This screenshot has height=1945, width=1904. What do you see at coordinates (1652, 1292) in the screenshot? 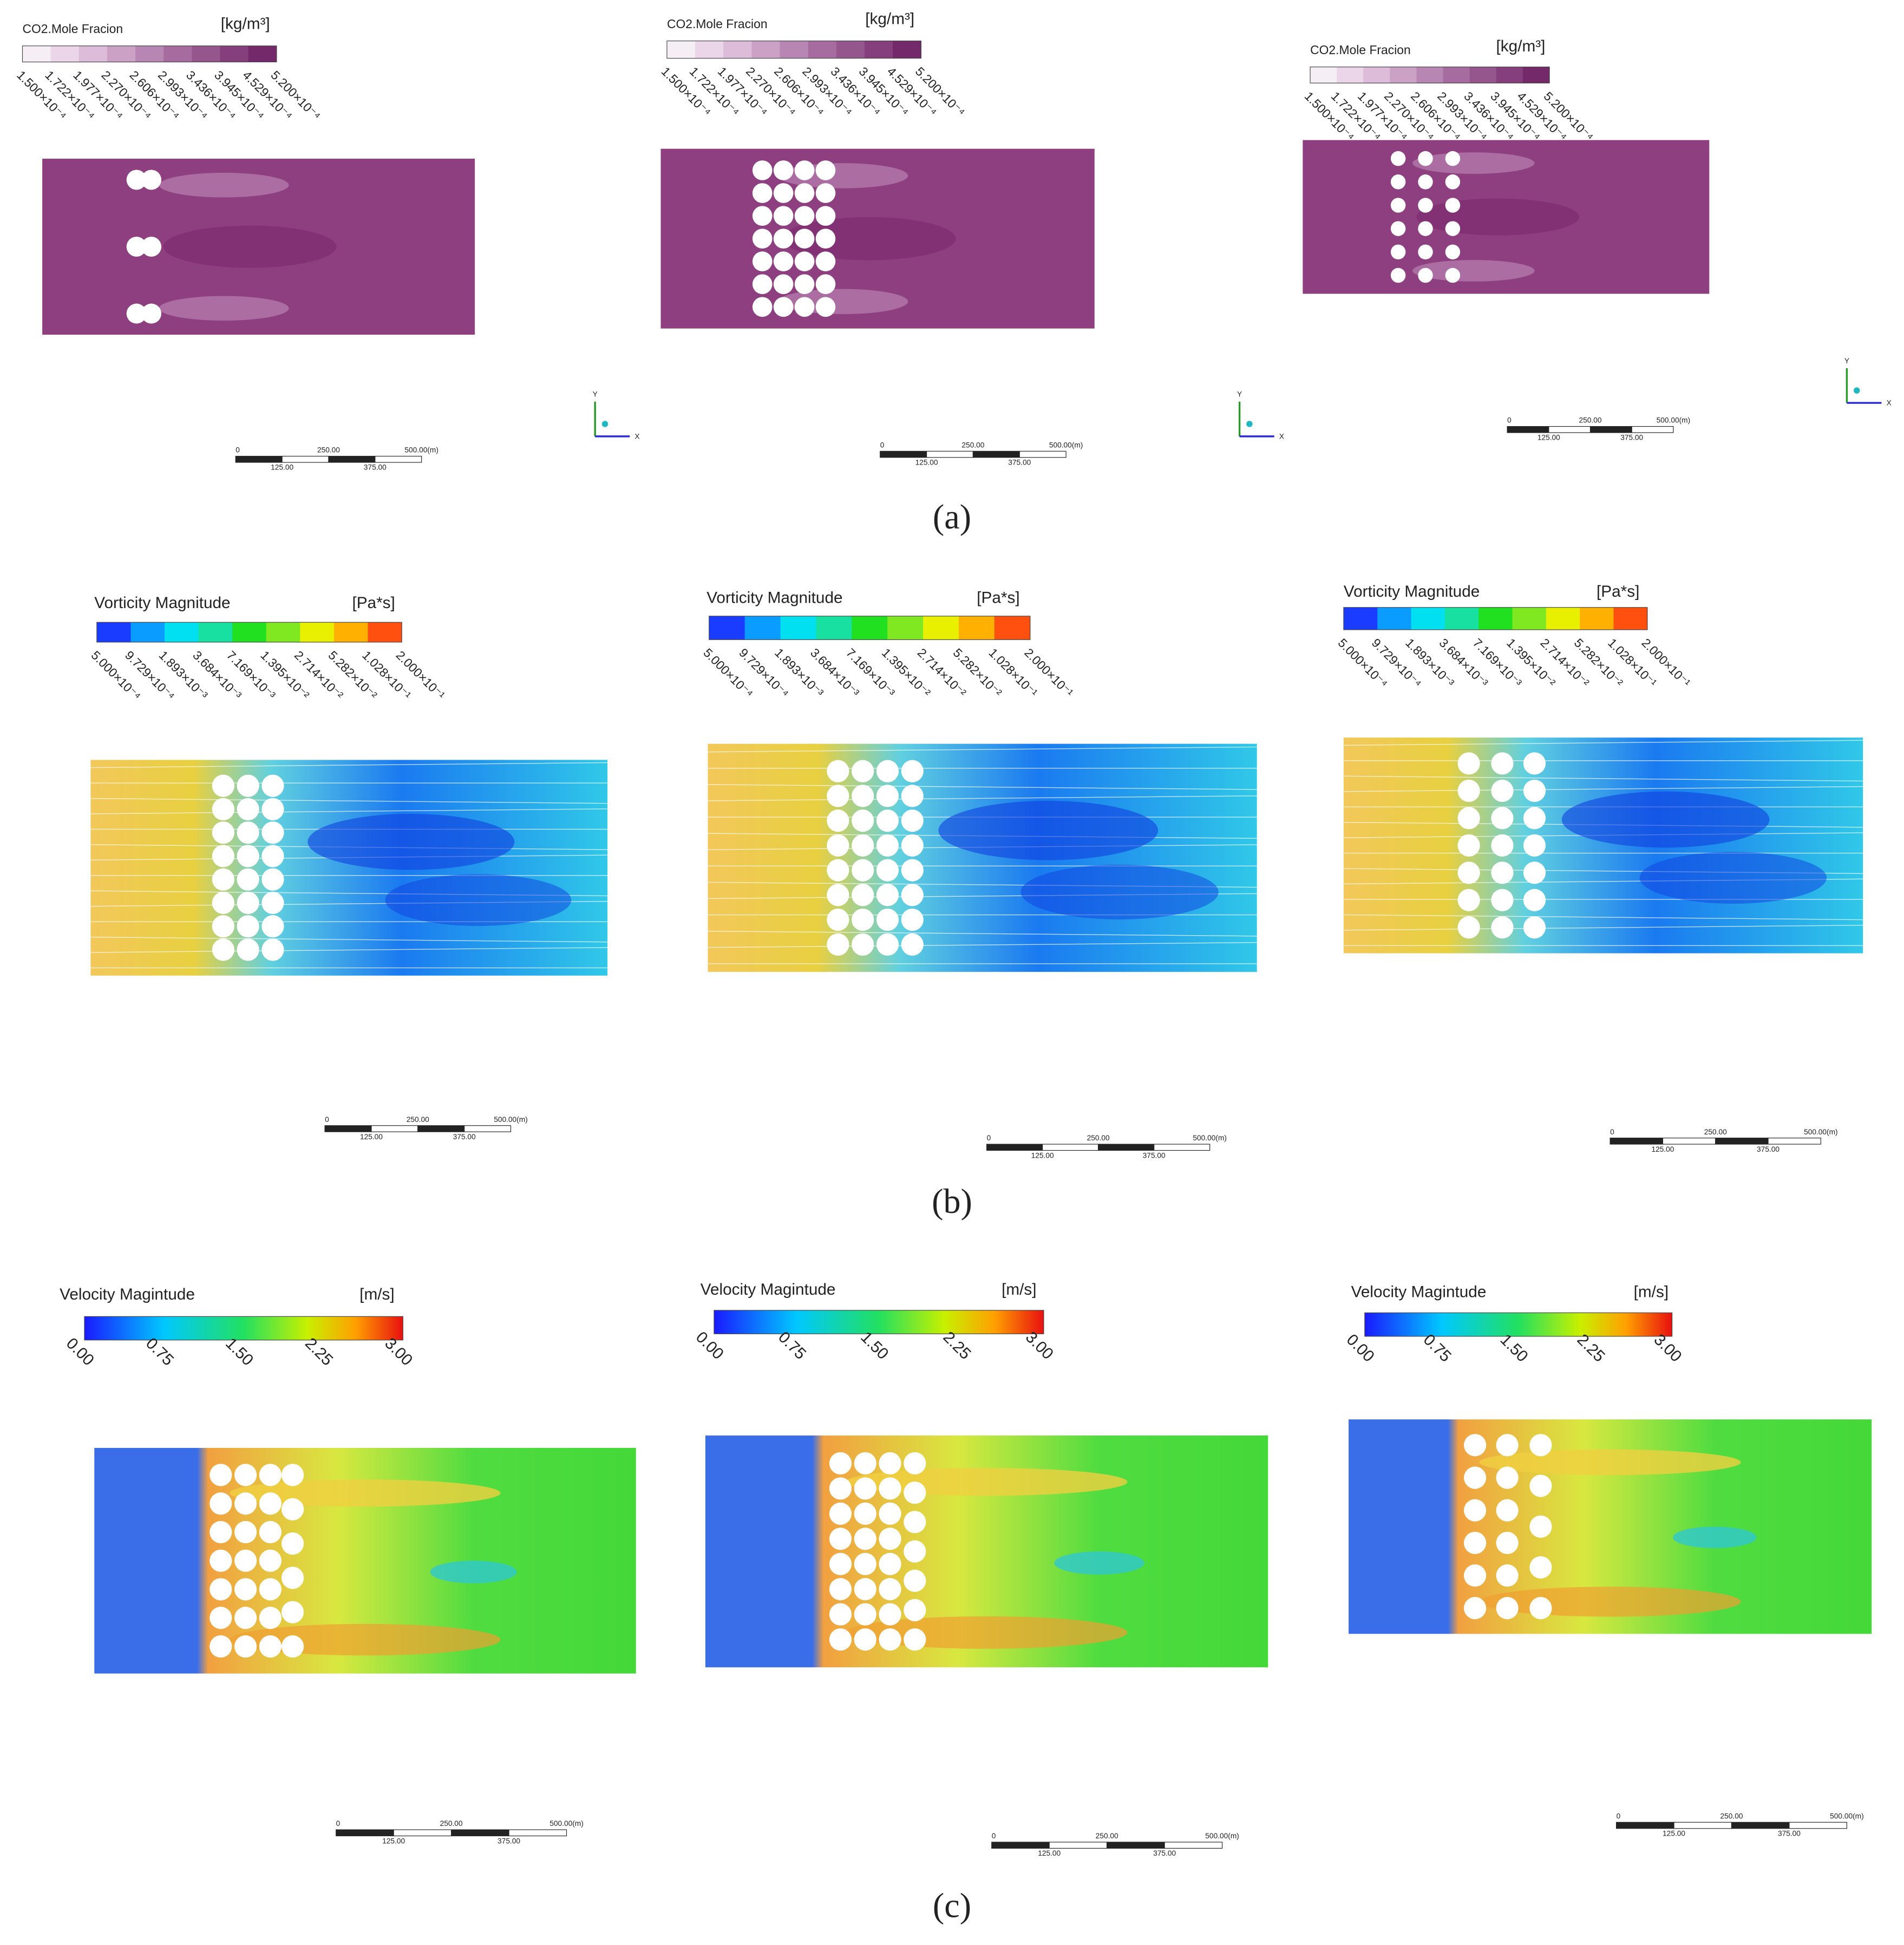
I see `legend-unit: [m/s]` at bounding box center [1652, 1292].